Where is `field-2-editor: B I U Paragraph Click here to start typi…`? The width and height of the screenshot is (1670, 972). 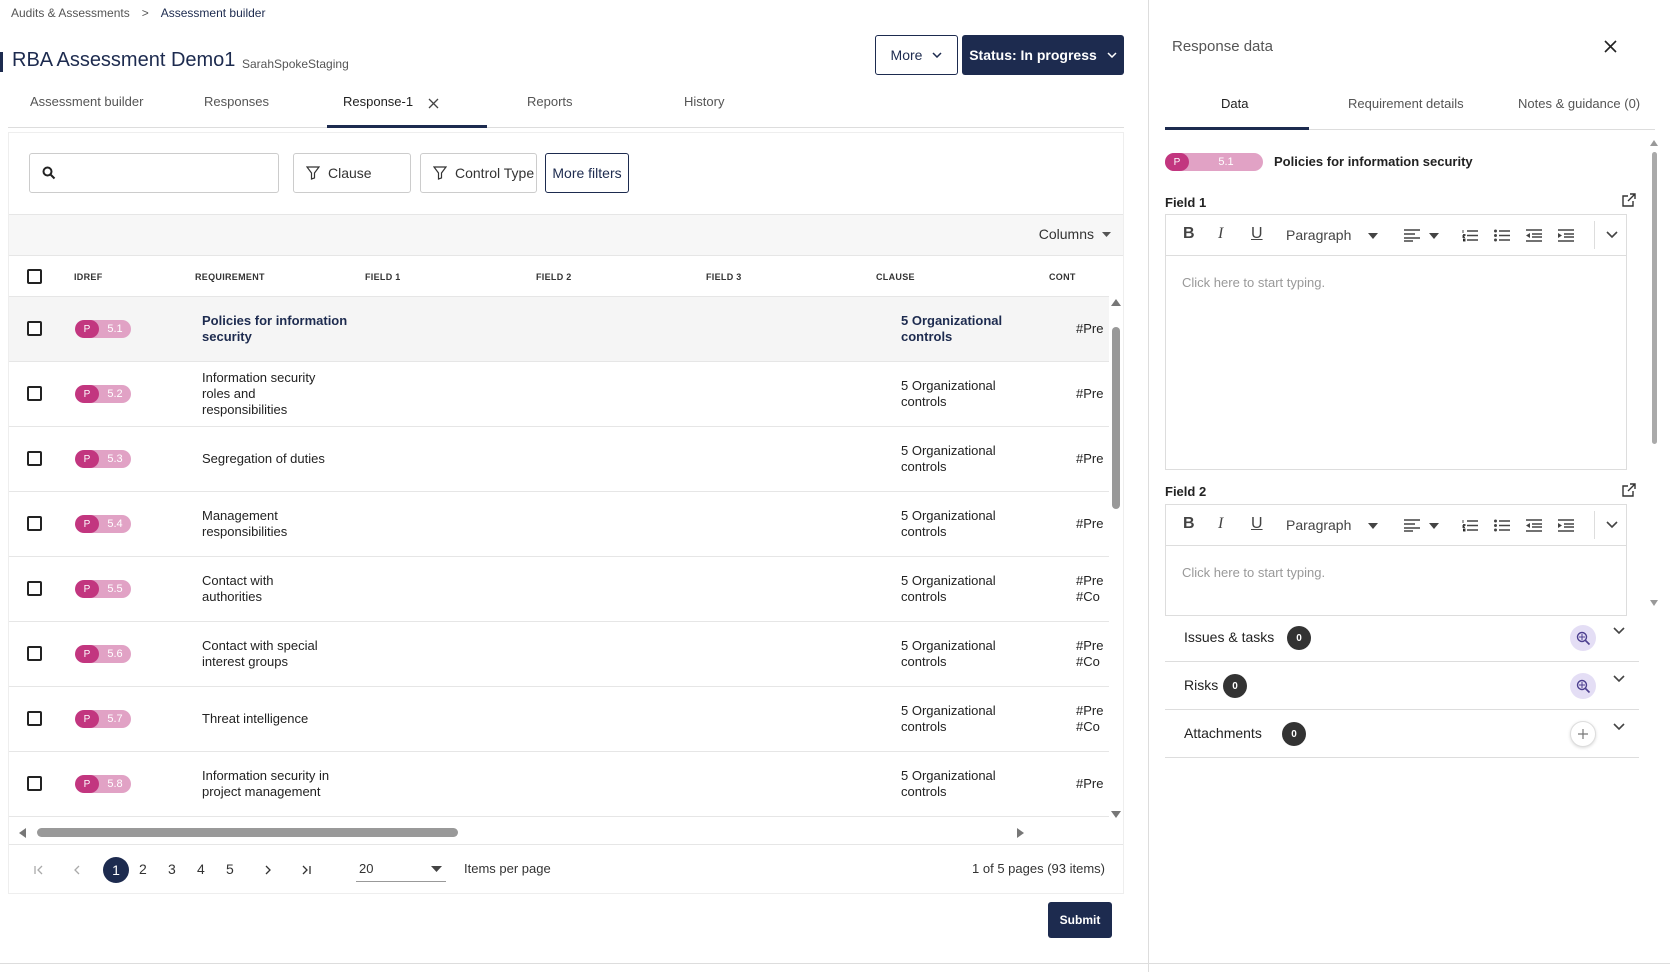 field-2-editor: B I U Paragraph Click here to start typi… is located at coordinates (1396, 560).